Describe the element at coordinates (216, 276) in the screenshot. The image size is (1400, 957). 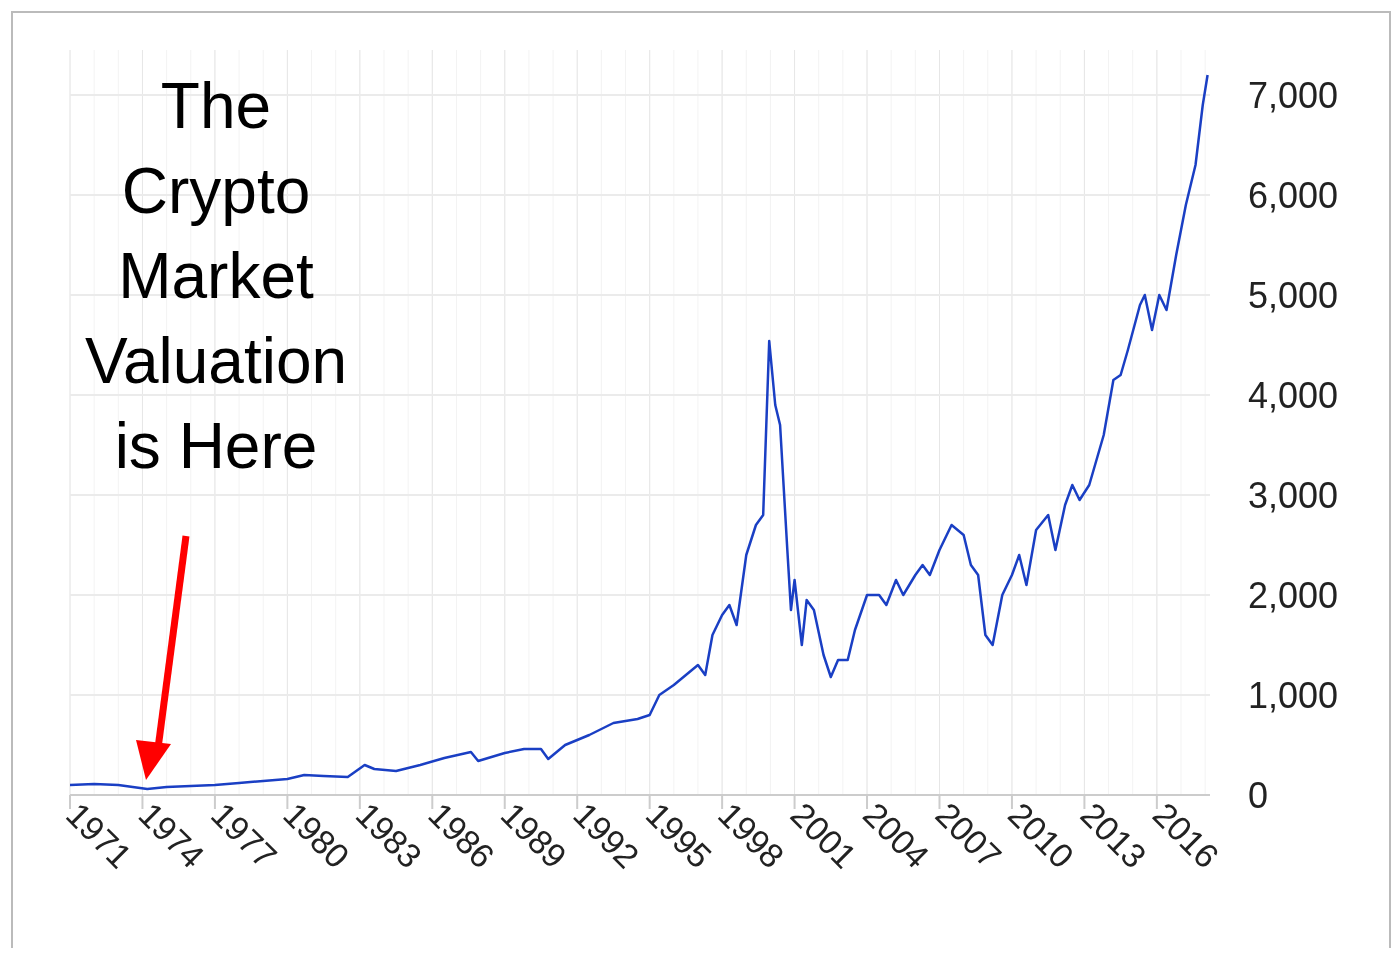
I see `annotation: The Crypto Market Valuation is Here` at that location.